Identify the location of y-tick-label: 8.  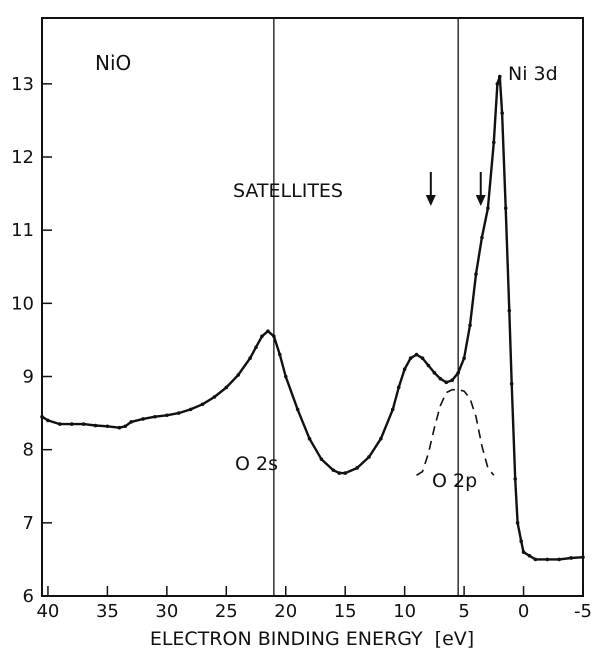
(28, 450).